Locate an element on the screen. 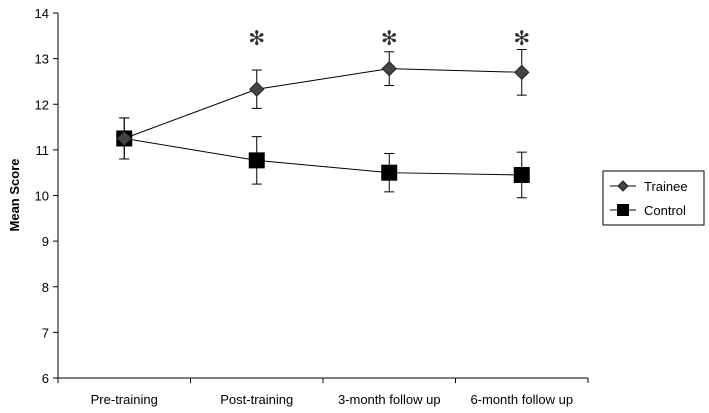  y-axis-label: Mean Score is located at coordinates (14, 195).